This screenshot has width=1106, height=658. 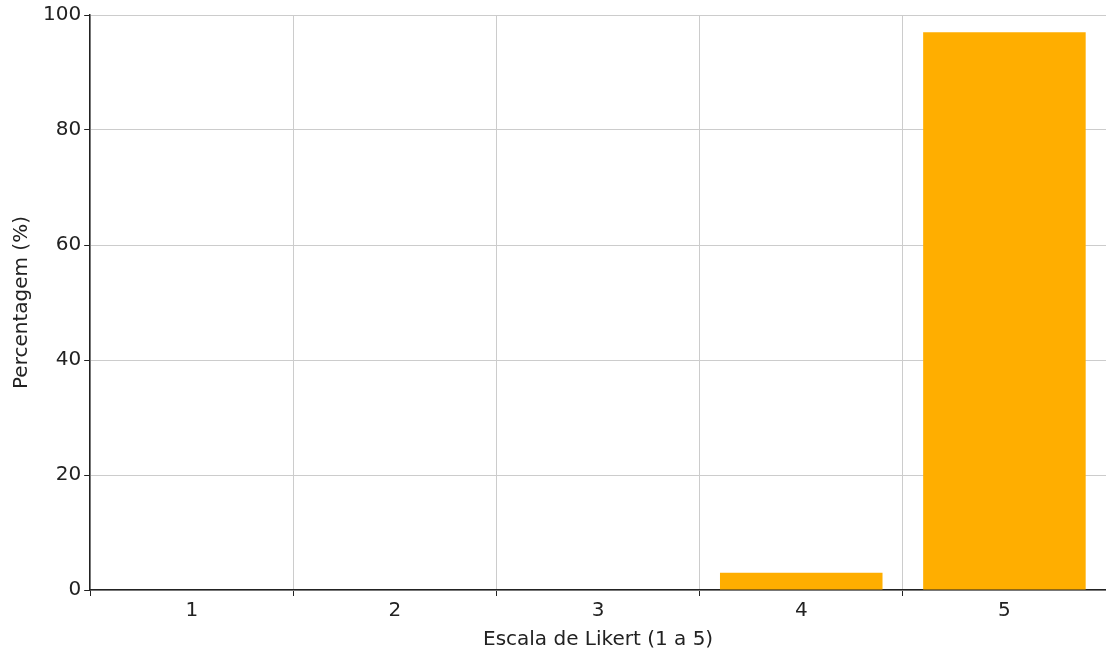 I want to click on x-tick-label: 4, so click(x=801, y=609).